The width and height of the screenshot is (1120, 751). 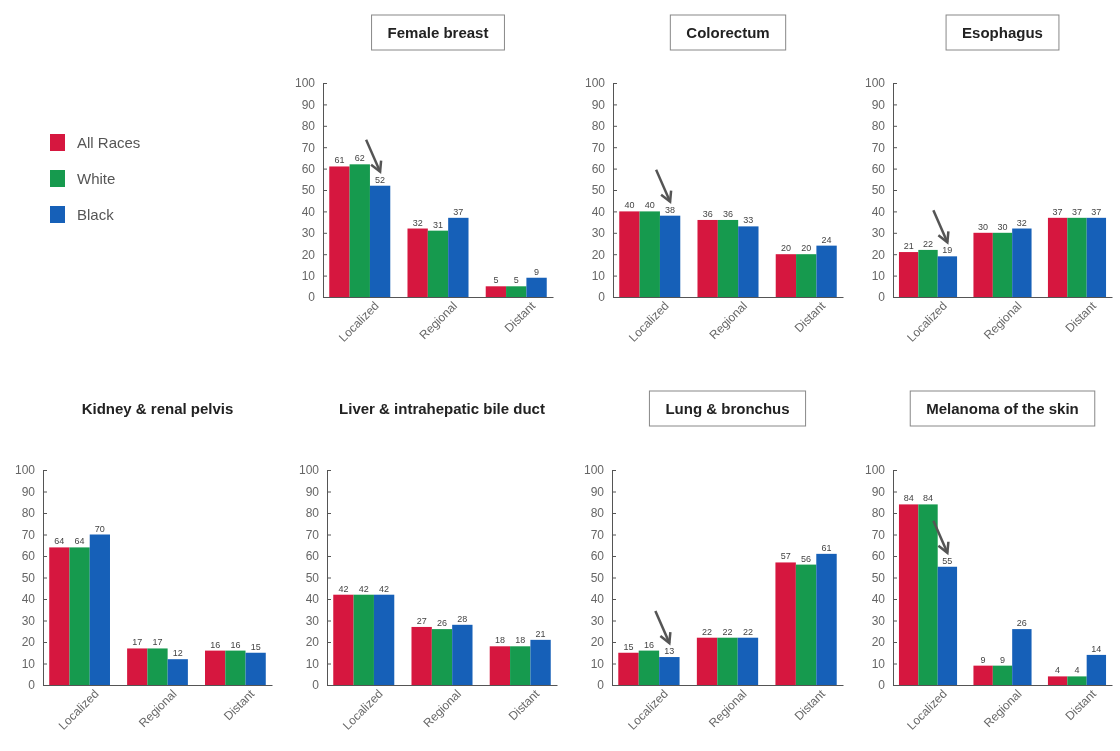 What do you see at coordinates (499, 640) in the screenshot?
I see `data-label: 18` at bounding box center [499, 640].